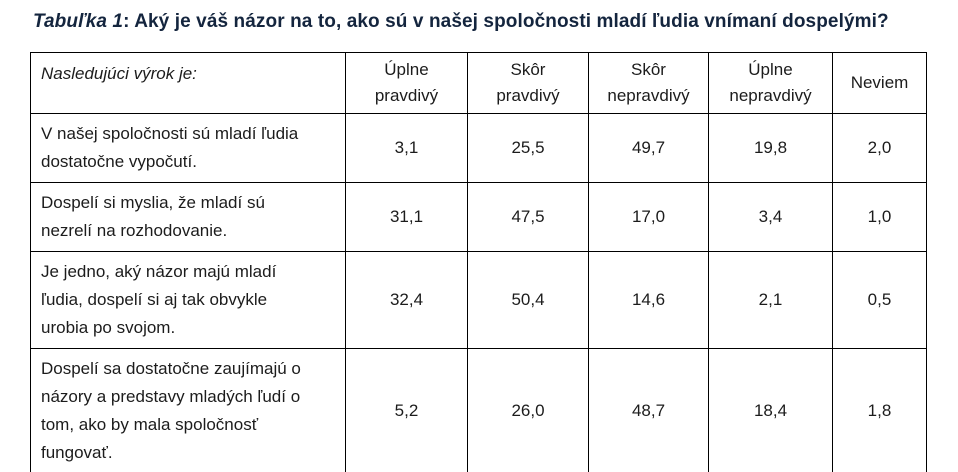 The height and width of the screenshot is (472, 958). I want to click on value-cell: 32,4, so click(406, 300).